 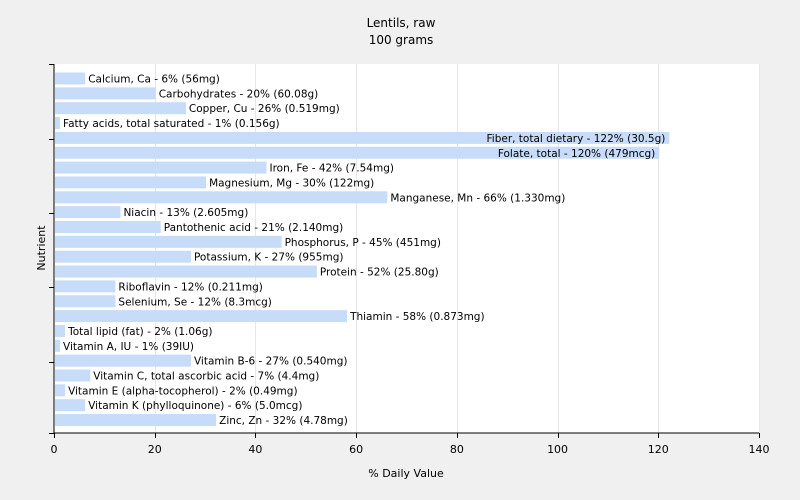 What do you see at coordinates (194, 302) in the screenshot?
I see `bar-label: Selenium, Se - 12% (8.3mcg)` at bounding box center [194, 302].